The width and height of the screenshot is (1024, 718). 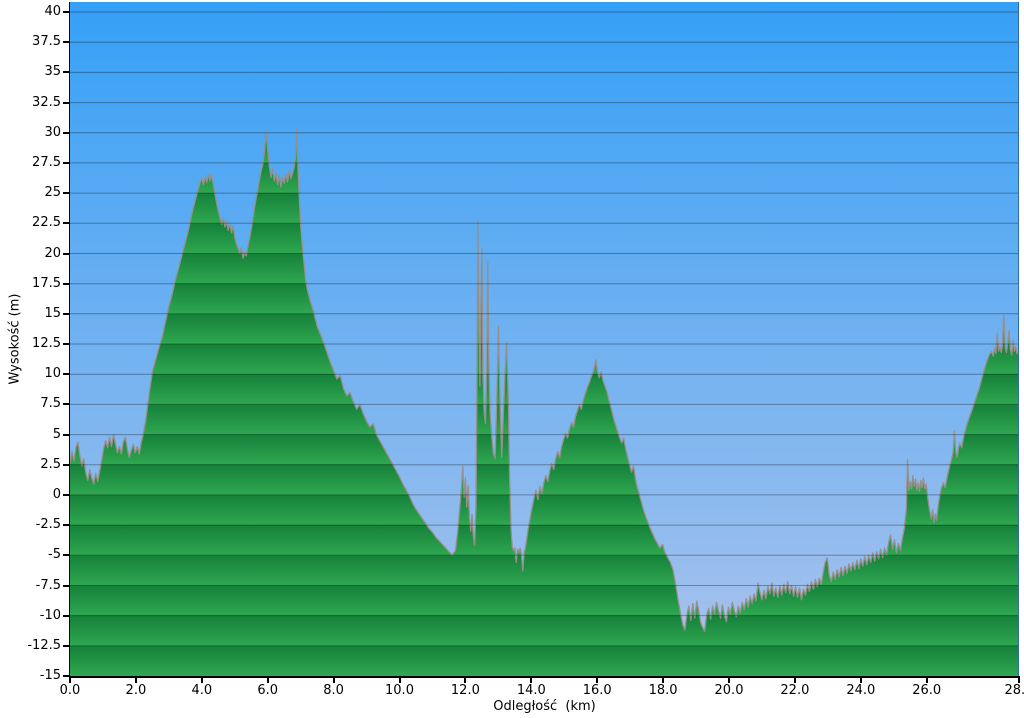 I want to click on y-tick-label: 20, so click(x=52, y=253).